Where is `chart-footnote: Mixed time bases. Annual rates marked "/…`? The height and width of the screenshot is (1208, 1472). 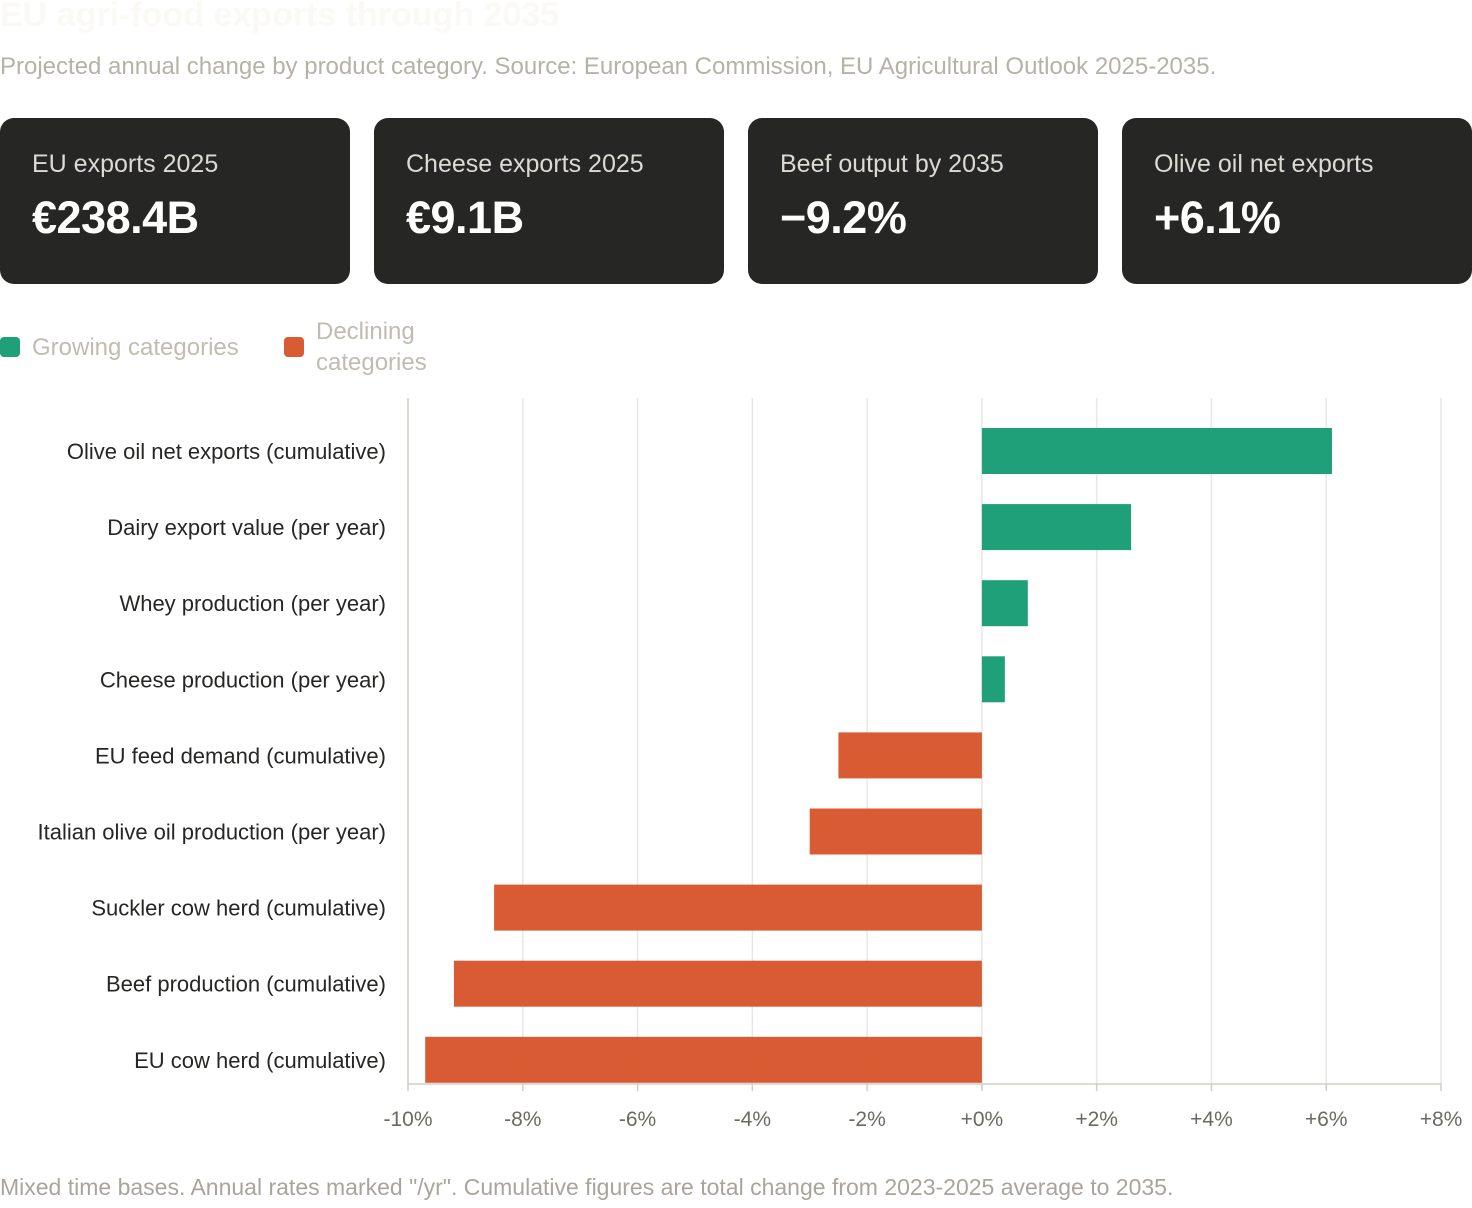 chart-footnote: Mixed time bases. Annual rates marked "/… is located at coordinates (587, 1187).